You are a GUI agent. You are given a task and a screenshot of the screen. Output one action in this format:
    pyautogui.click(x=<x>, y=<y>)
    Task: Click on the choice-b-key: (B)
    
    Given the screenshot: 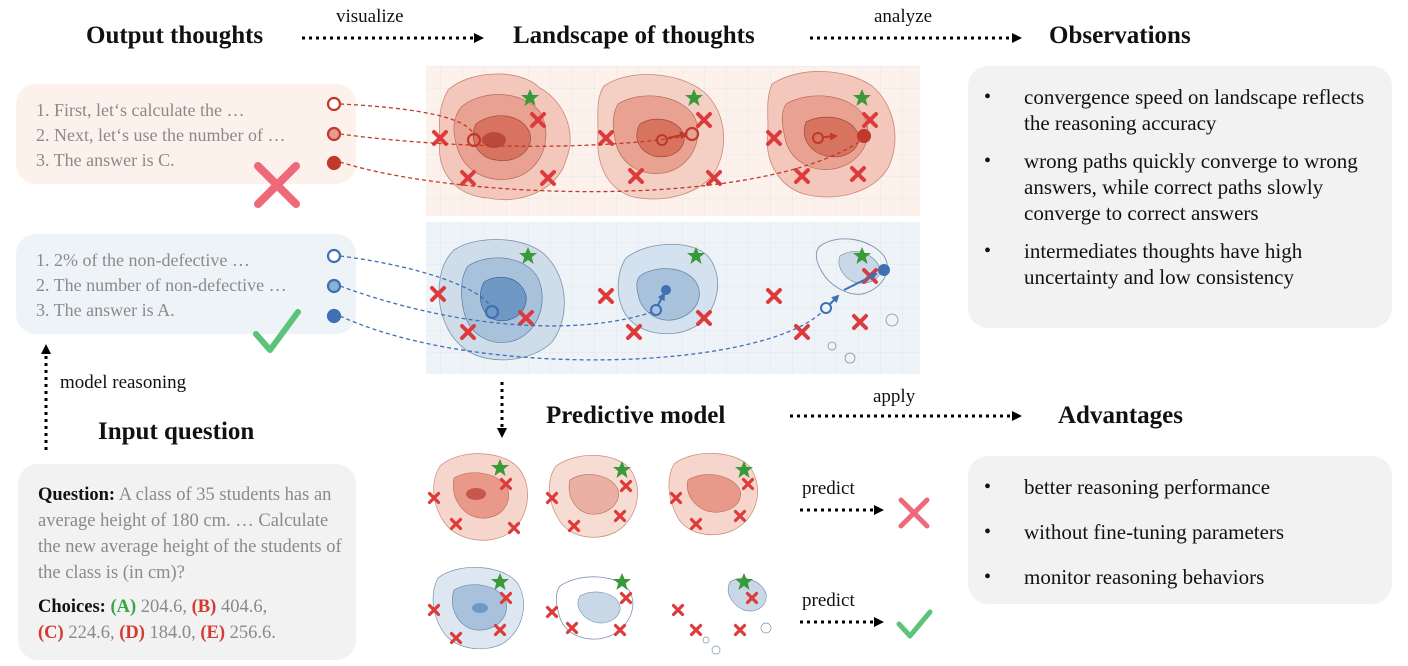 What is the action you would take?
    pyautogui.click(x=204, y=607)
    